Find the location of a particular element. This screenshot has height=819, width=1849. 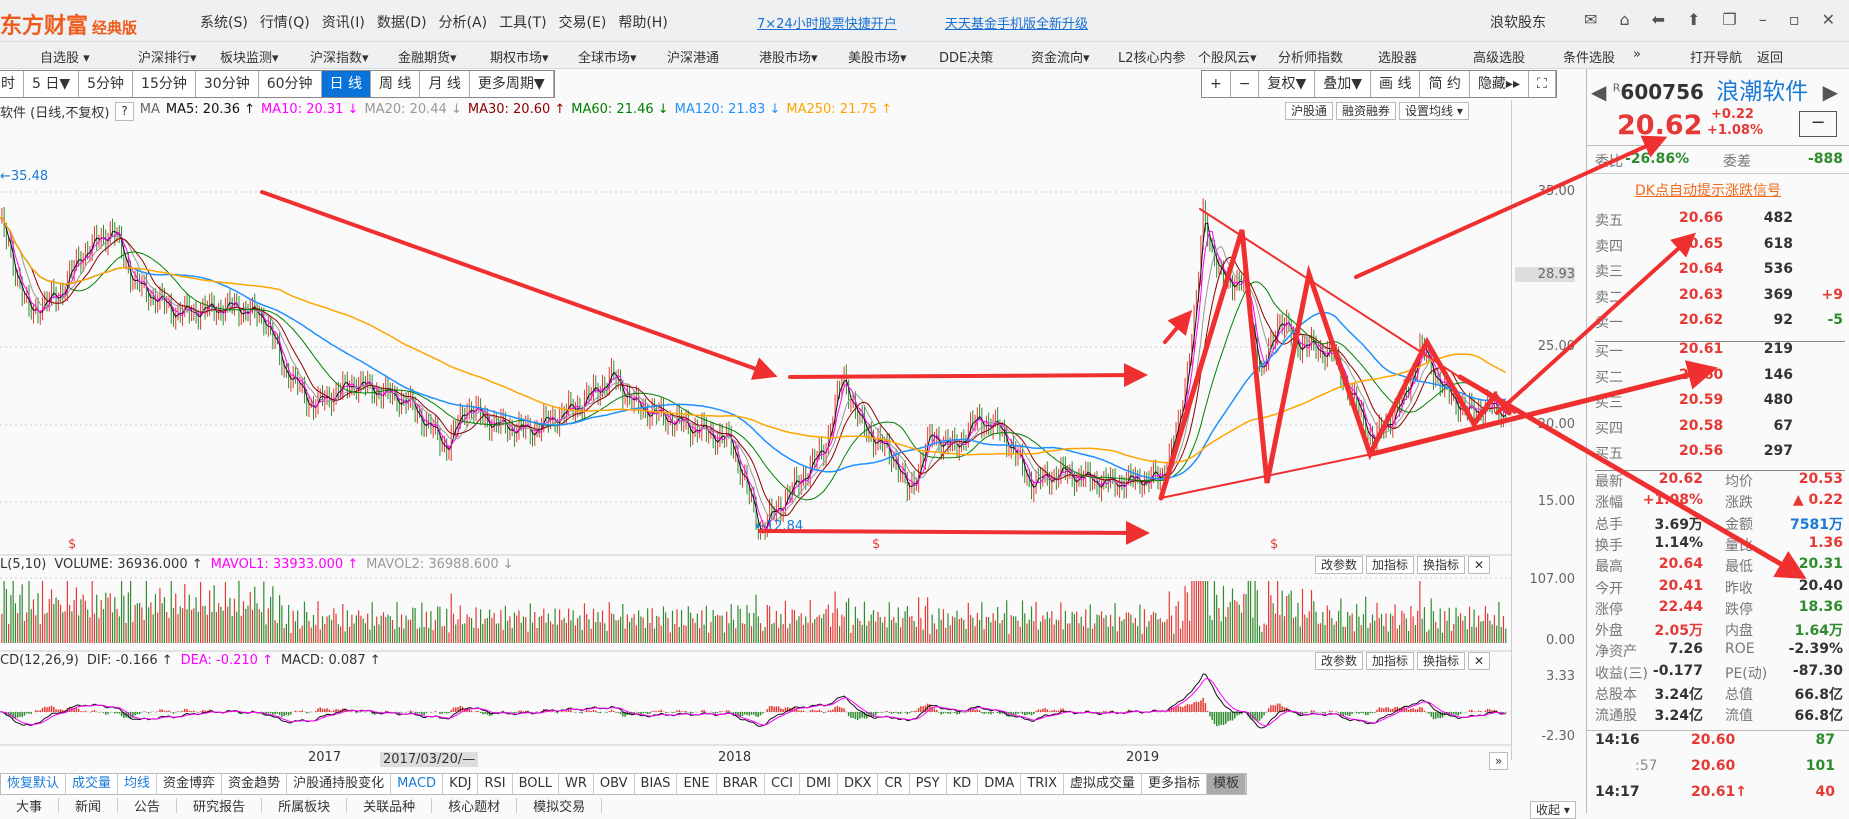

period-button: 周 线 is located at coordinates (396, 84).